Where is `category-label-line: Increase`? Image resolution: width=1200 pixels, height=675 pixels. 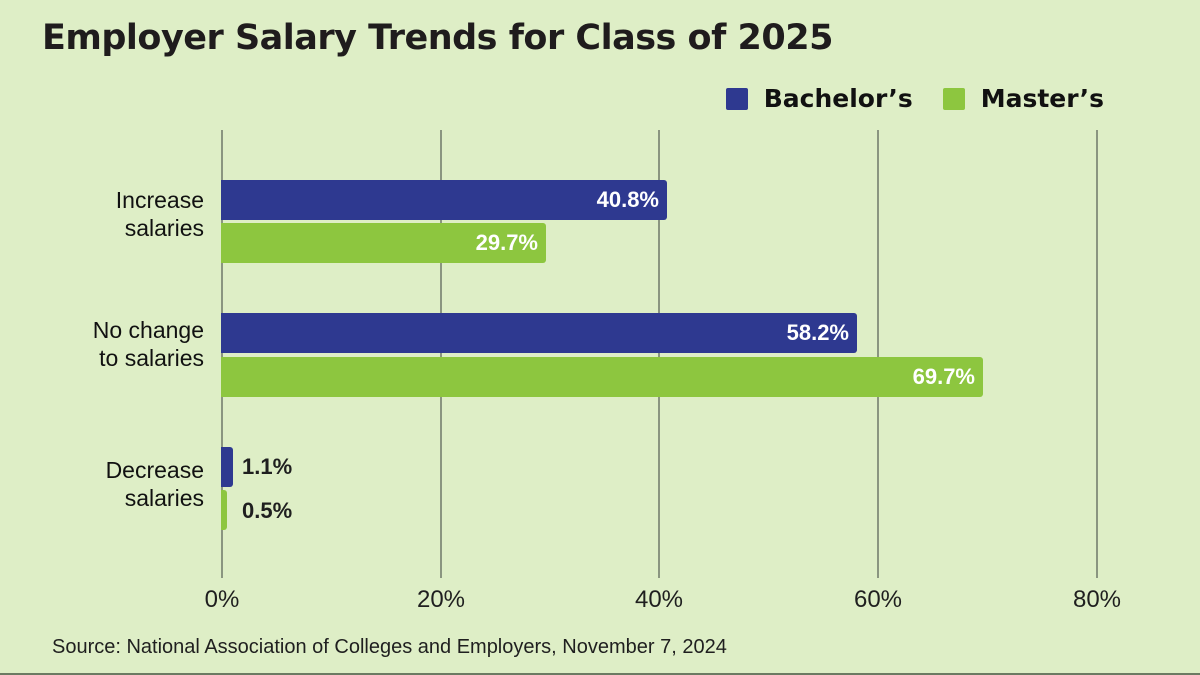
category-label-line: Increase is located at coordinates (159, 200).